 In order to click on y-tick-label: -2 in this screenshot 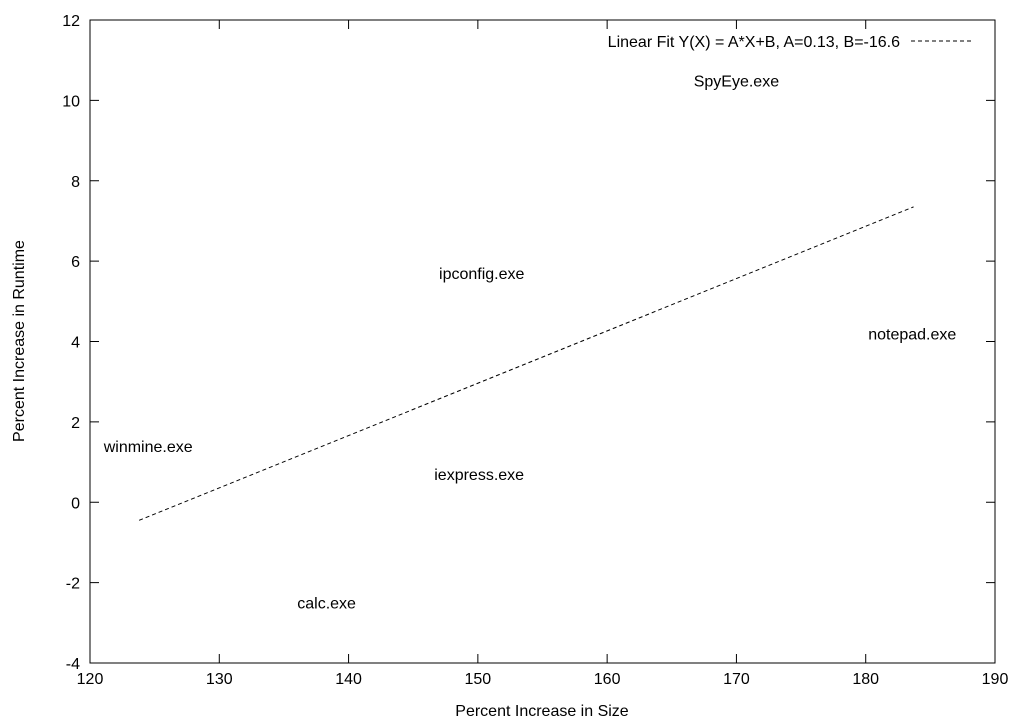, I will do `click(73, 584)`.